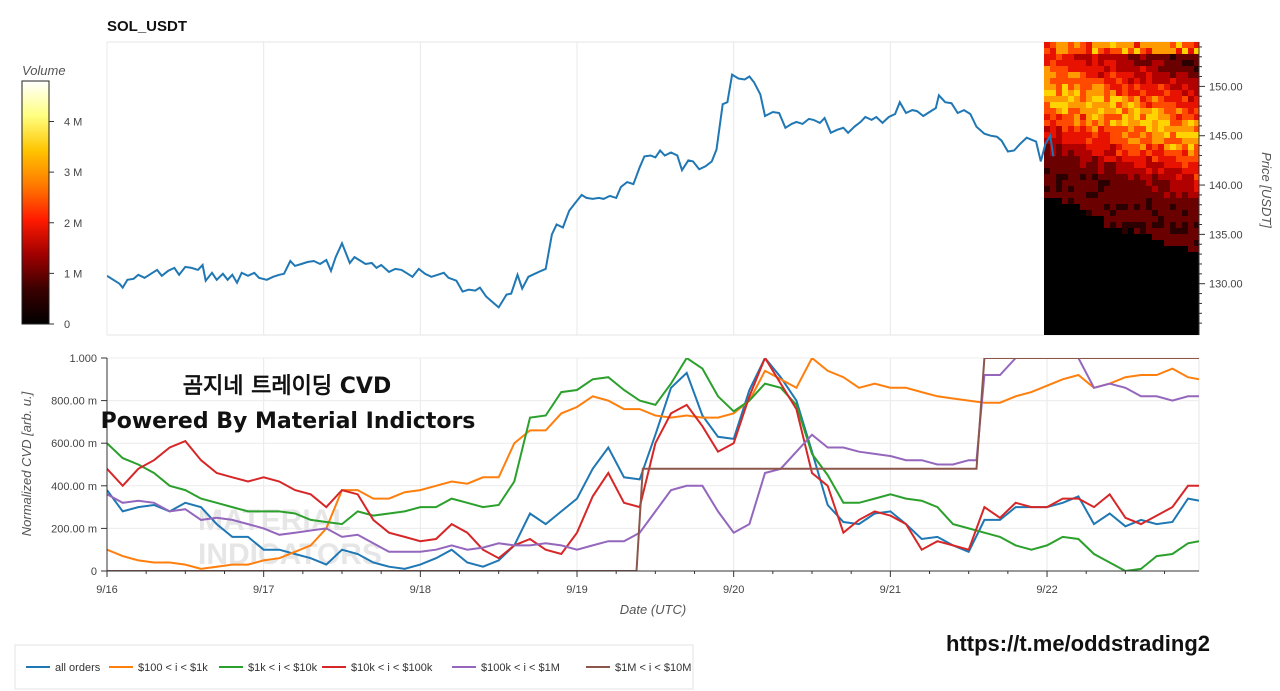 Image resolution: width=1280 pixels, height=691 pixels. Describe the element at coordinates (283, 668) in the screenshot. I see `legend-label: $1k < i < $10k` at that location.